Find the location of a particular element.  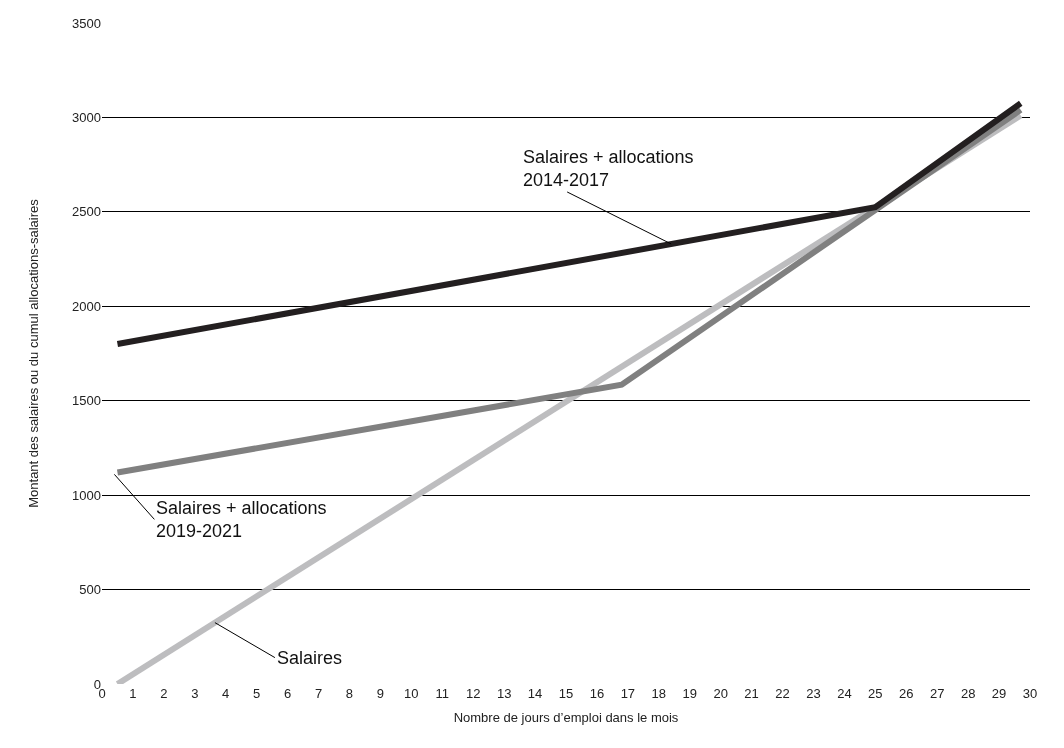

x-tick-label: 7 is located at coordinates (318, 693).